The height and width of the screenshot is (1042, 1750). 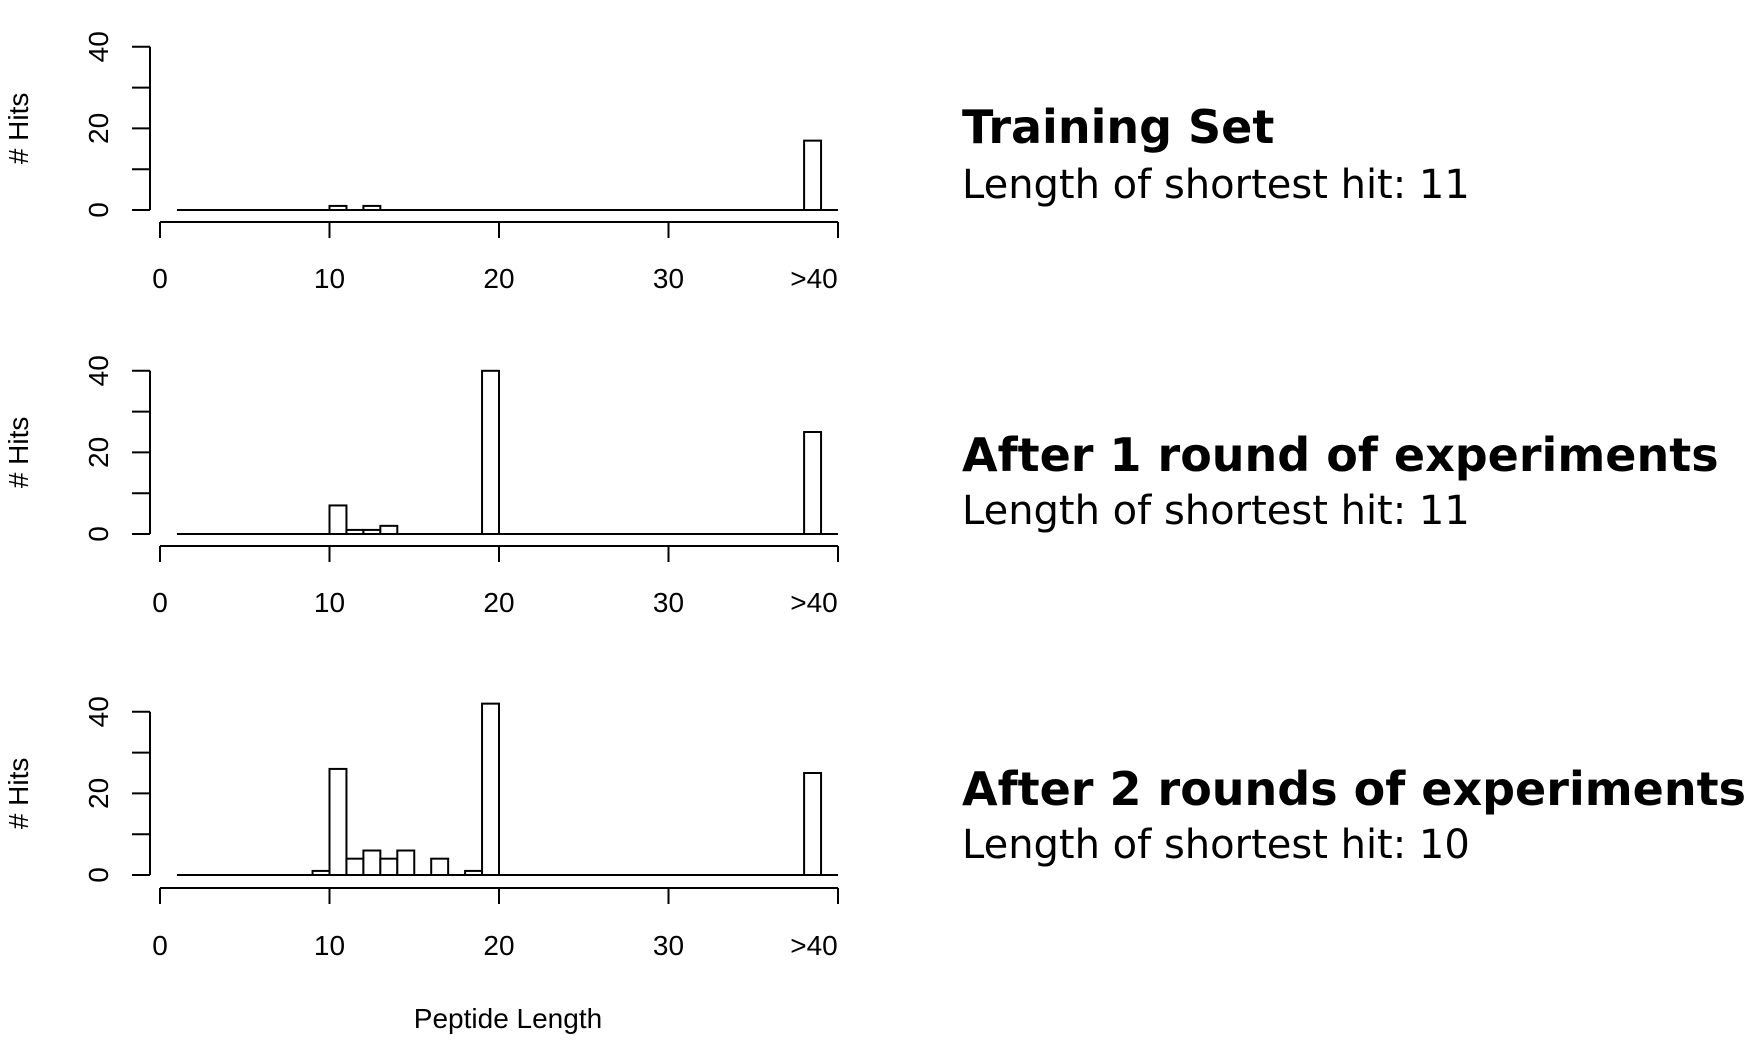 I want to click on panel-caption-title: After 2 rounds of experiments, so click(x=1354, y=789).